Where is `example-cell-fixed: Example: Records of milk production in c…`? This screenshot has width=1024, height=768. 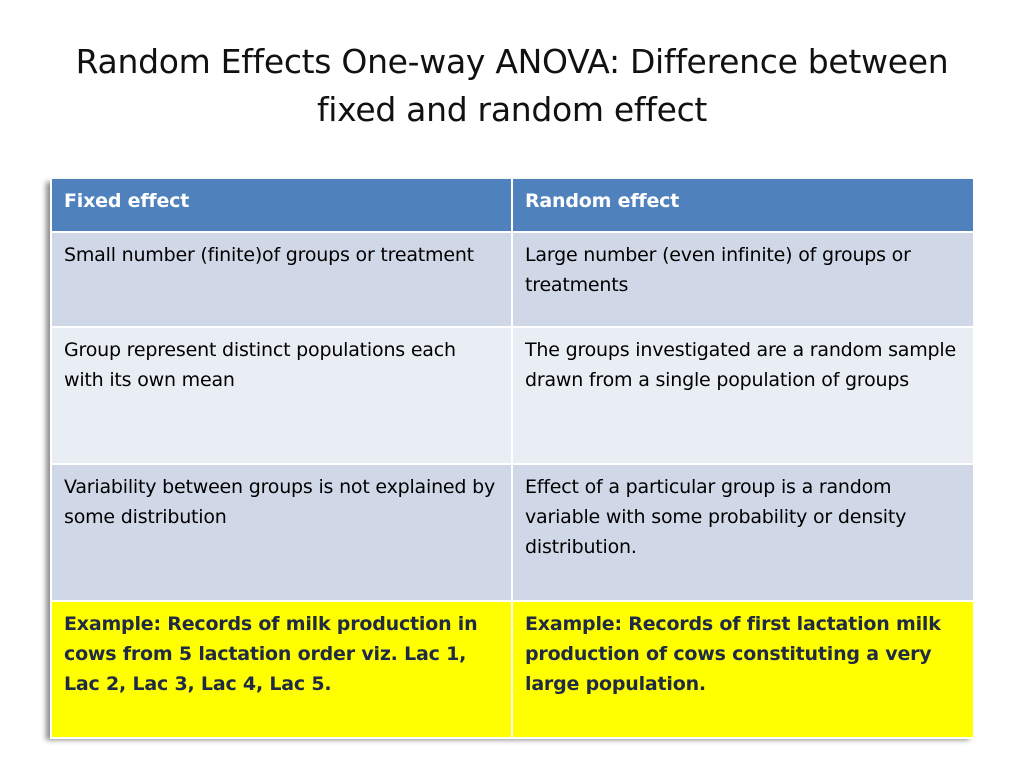
example-cell-fixed: Example: Records of milk production in c… is located at coordinates (281, 669).